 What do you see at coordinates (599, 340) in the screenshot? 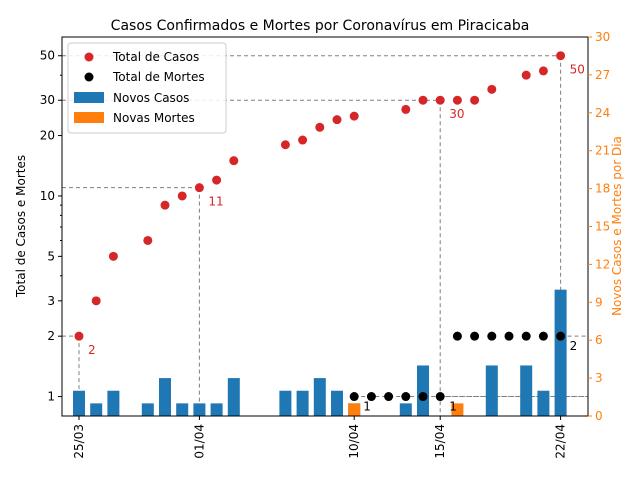
I see `y-right-tick-label-2: 6` at bounding box center [599, 340].